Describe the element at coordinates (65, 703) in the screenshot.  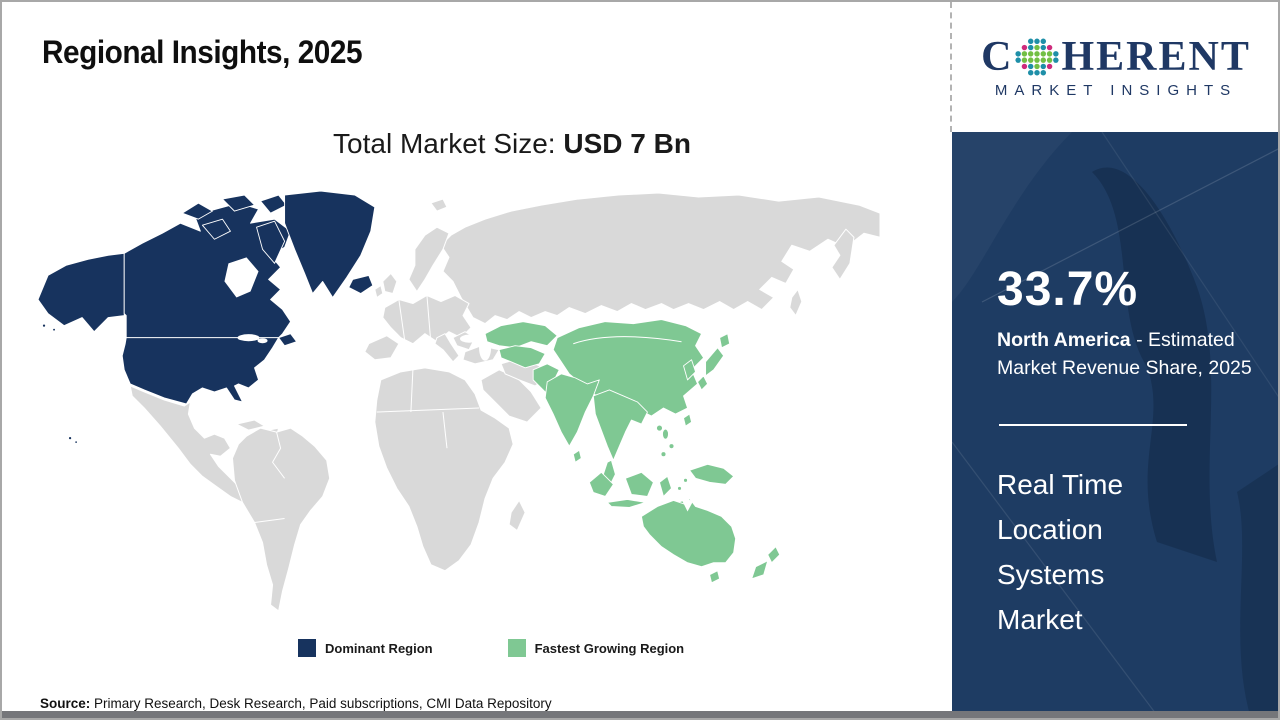
I see `source-label: Source:` at that location.